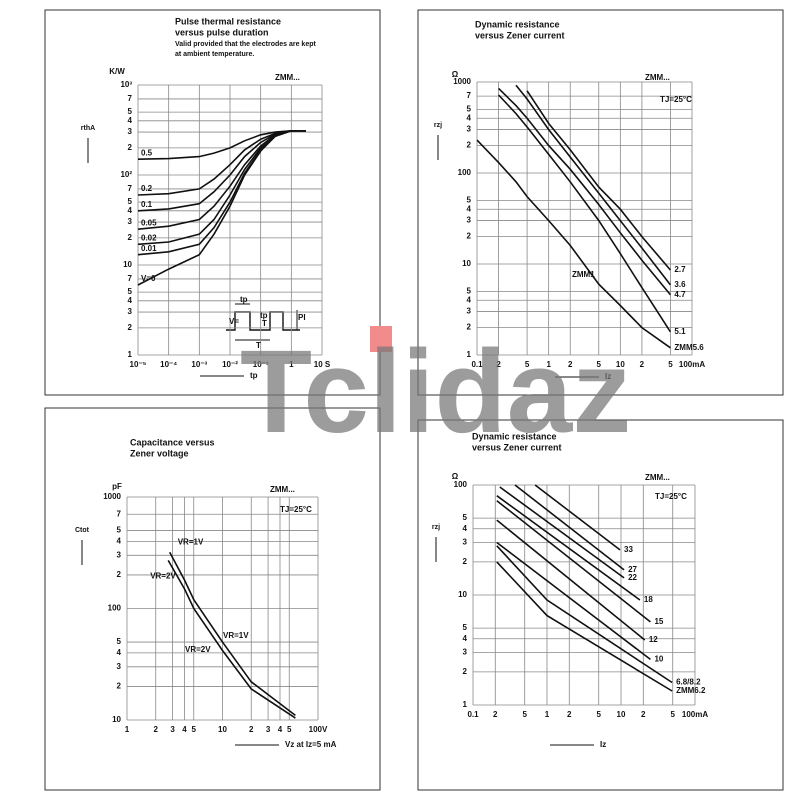 The height and width of the screenshot is (800, 800). I want to click on series-label: 27, so click(632, 569).